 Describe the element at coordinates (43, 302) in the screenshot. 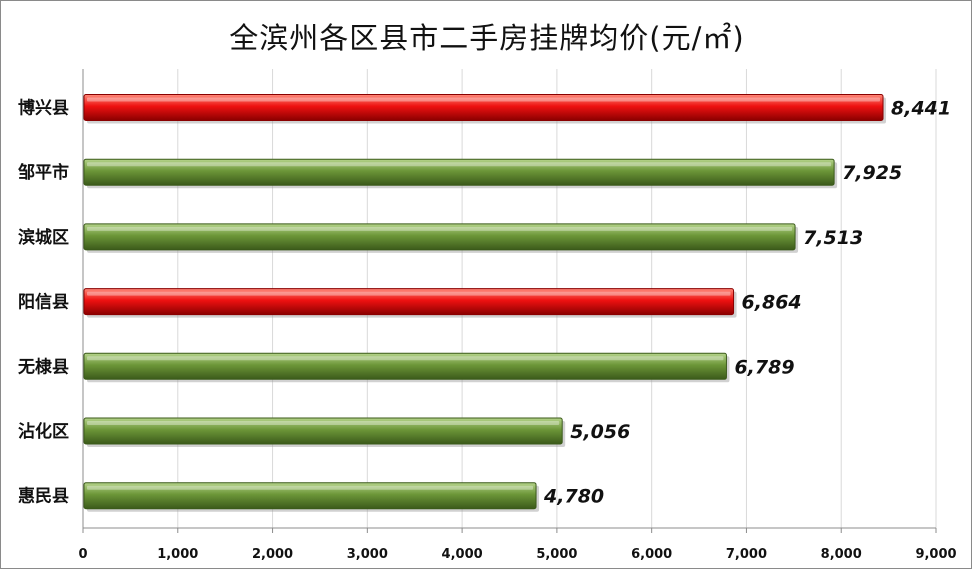

I see `category-label: 阳信县` at that location.